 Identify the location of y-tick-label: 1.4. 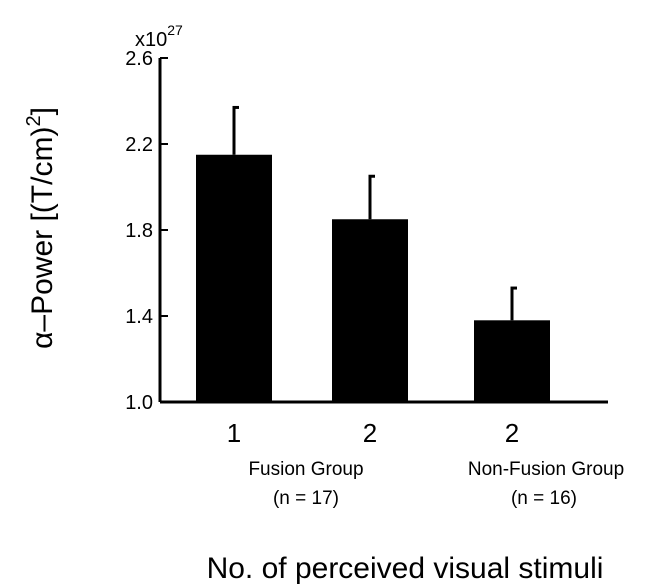
(139, 317).